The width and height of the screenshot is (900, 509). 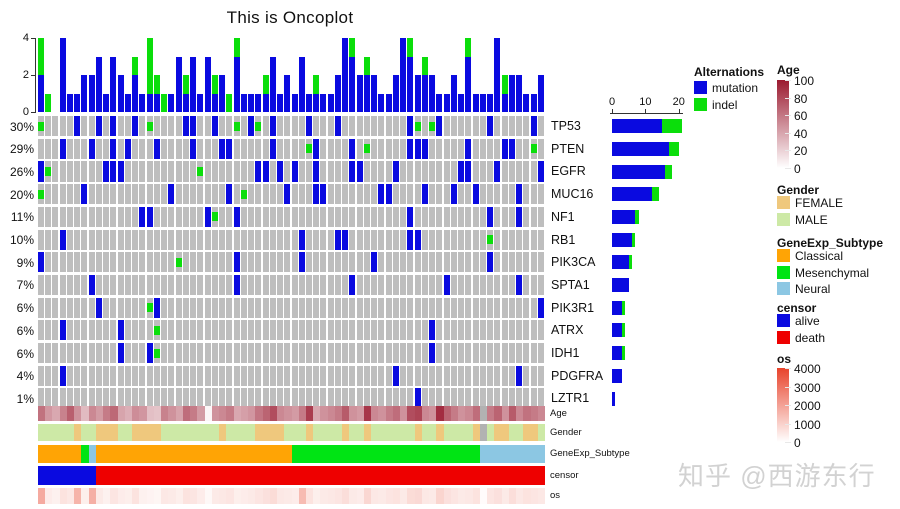 I want to click on os-tick-label: 3000, so click(x=807, y=387).